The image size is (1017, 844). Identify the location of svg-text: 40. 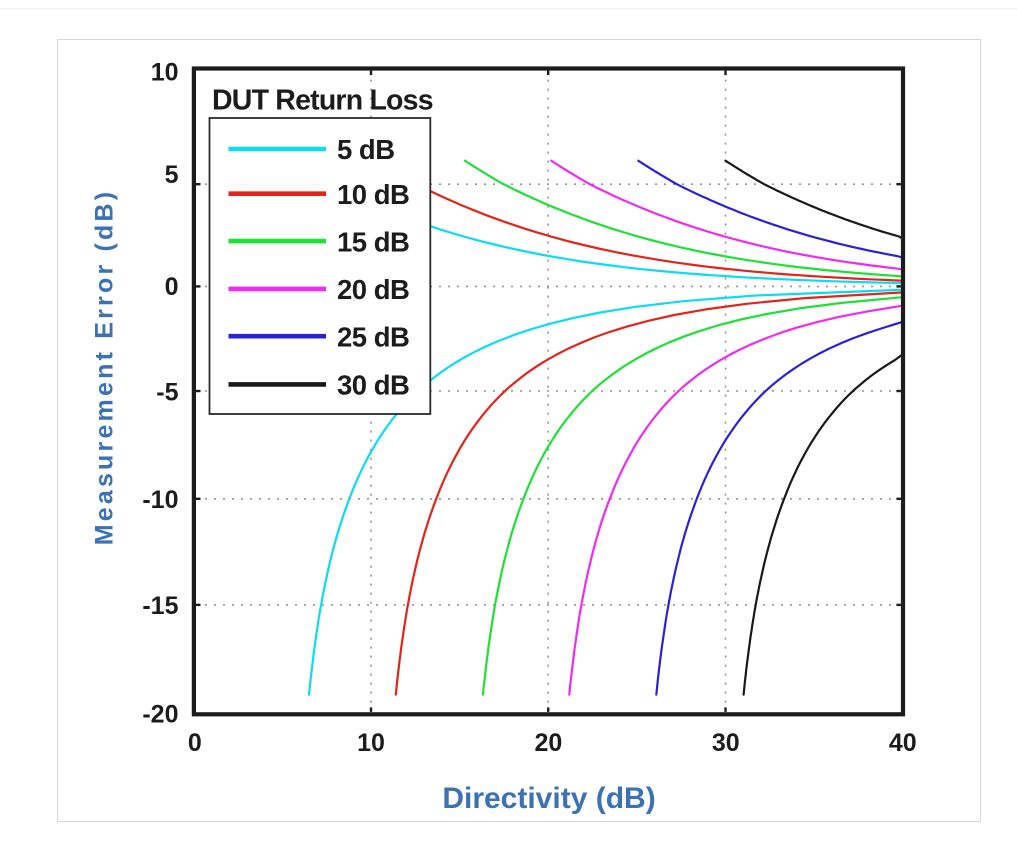
(903, 743).